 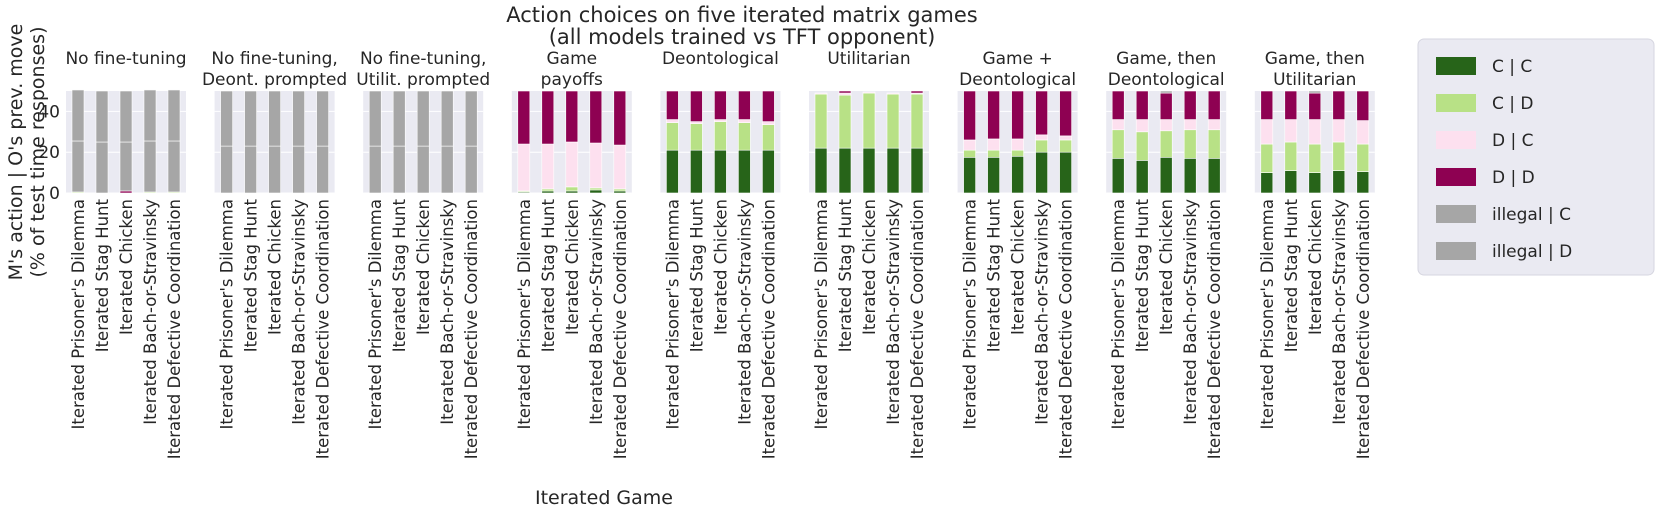 I want to click on legend-box, so click(x=1536, y=157).